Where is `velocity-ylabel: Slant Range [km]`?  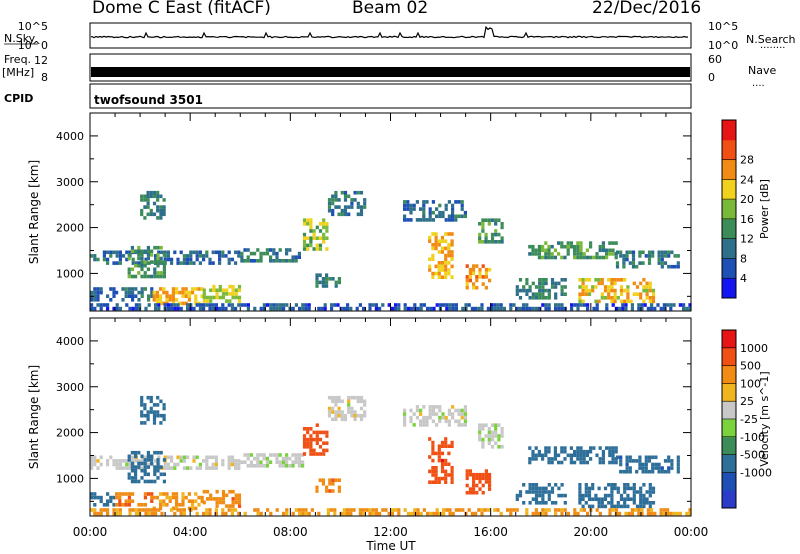 velocity-ylabel: Slant Range [km] is located at coordinates (34, 417).